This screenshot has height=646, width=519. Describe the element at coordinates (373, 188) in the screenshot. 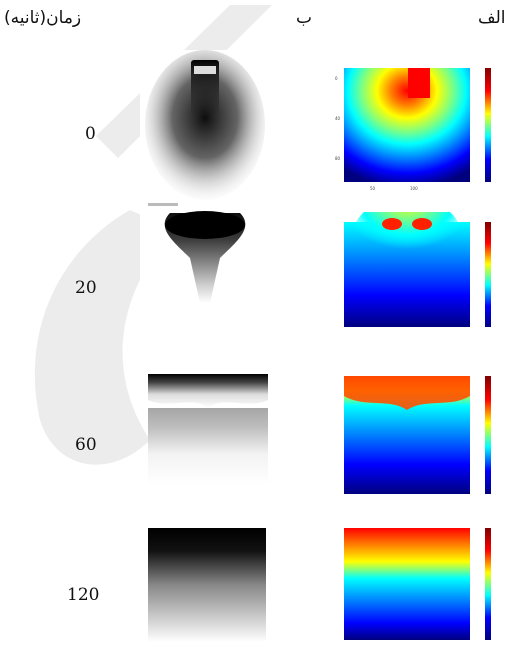

I see `svg-text: 50` at that location.